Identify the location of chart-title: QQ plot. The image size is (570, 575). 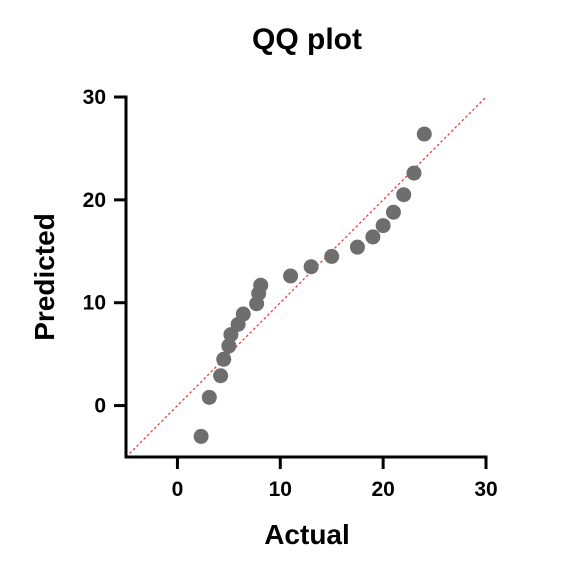
(307, 39).